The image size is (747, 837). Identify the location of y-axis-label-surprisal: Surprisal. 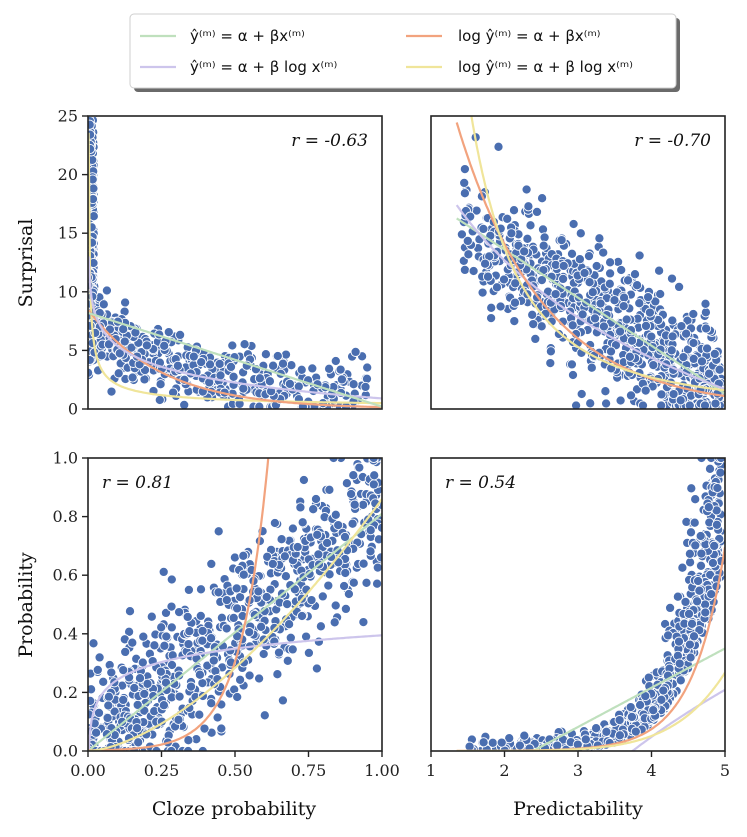
(26, 263).